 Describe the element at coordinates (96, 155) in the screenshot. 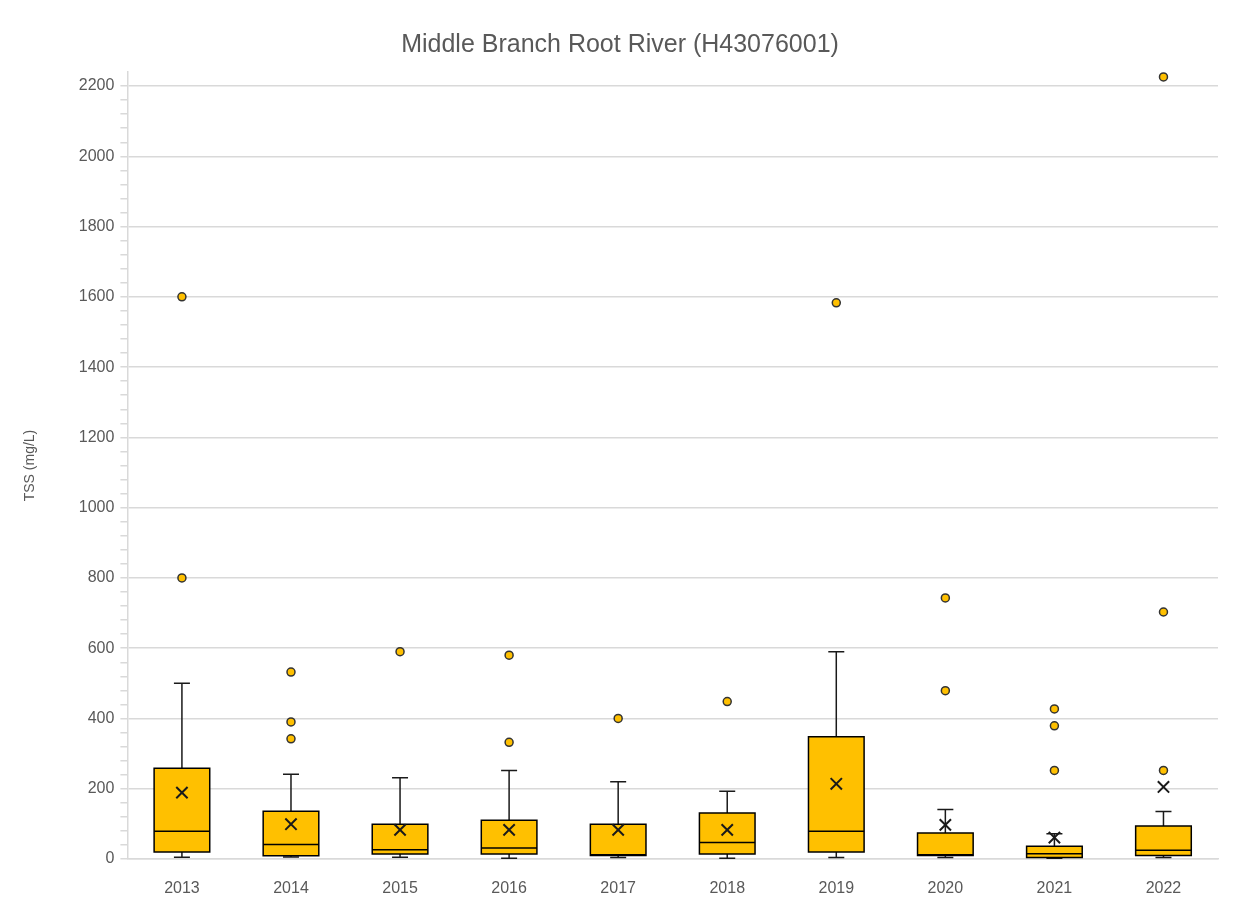

I see `y-tick-label: 2000` at that location.